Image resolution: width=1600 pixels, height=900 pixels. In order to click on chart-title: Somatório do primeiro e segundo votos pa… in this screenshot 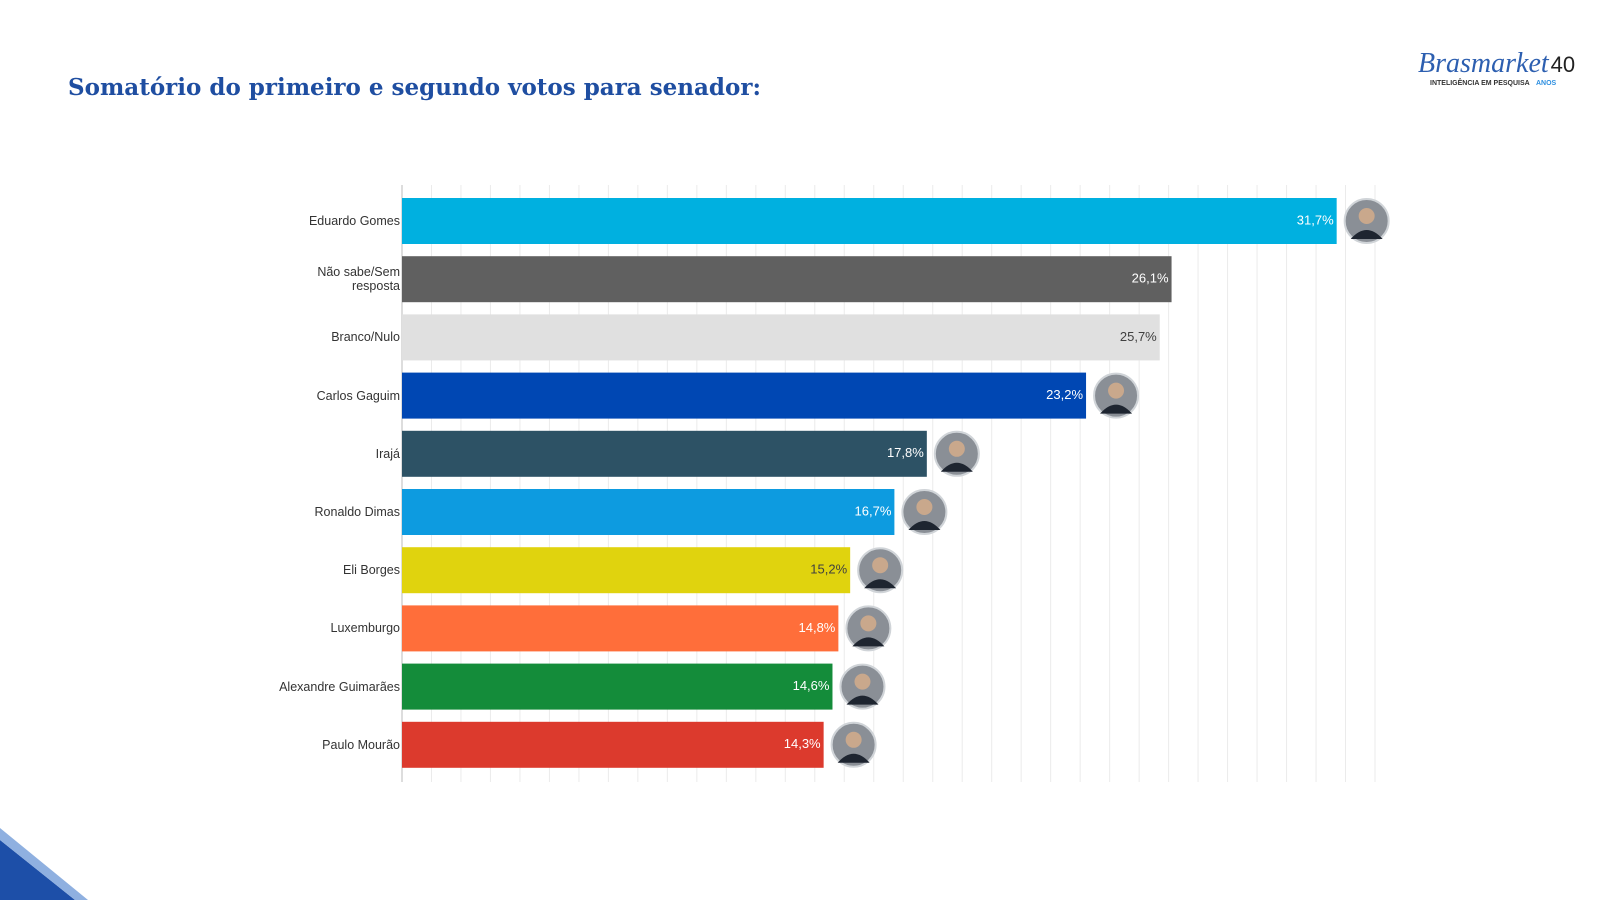, I will do `click(414, 87)`.